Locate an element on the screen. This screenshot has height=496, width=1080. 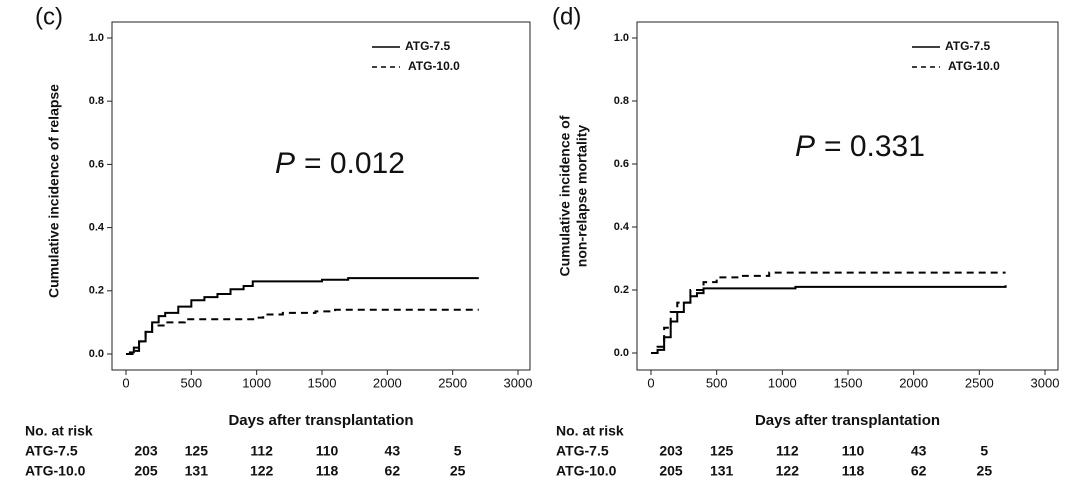
p-value: = 0.331 is located at coordinates (874, 146).